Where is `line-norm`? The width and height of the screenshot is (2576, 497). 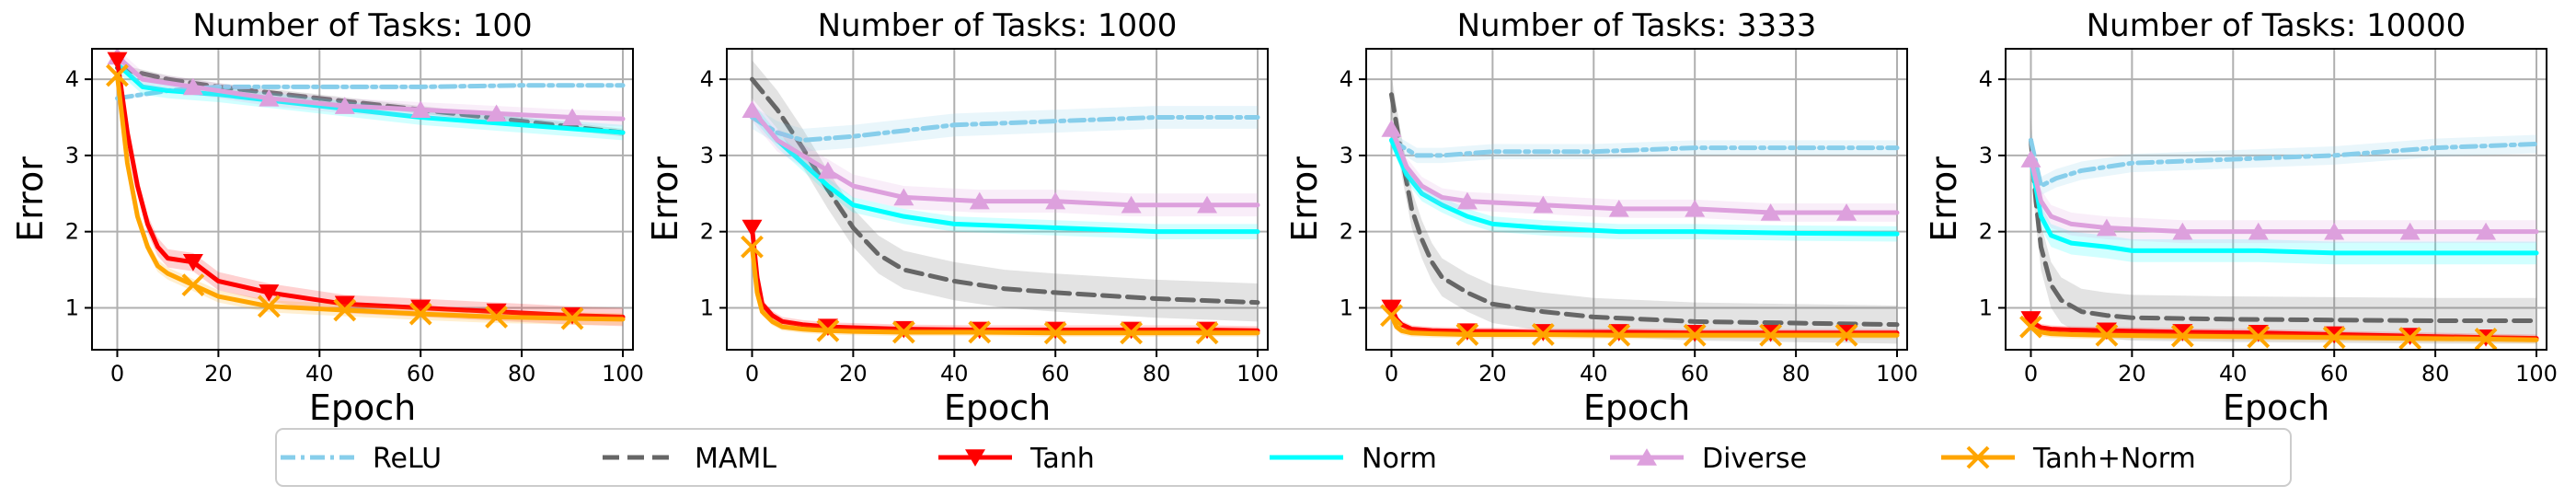 line-norm is located at coordinates (1004, 171).